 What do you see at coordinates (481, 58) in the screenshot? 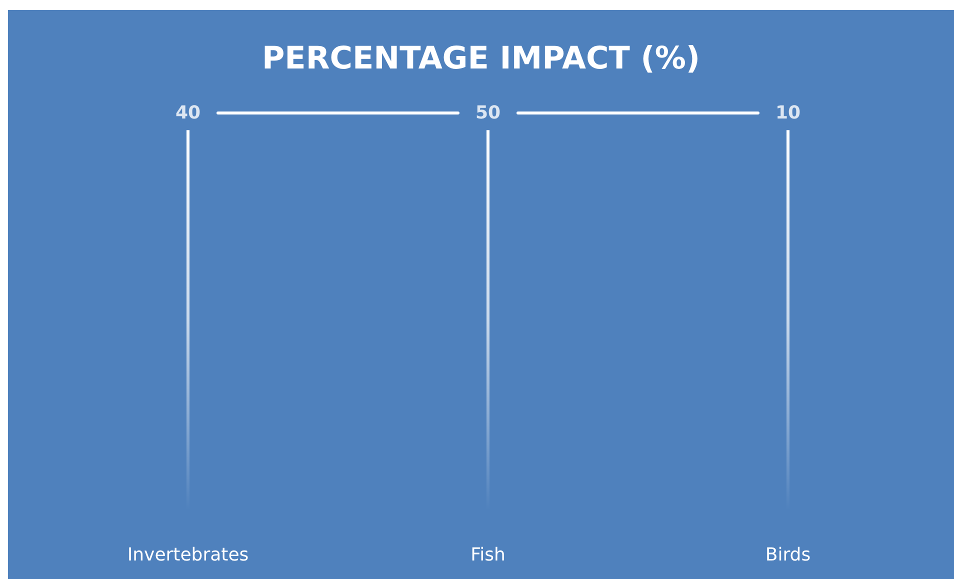
I see `text: PERCENTAGE IMPACT (%)` at bounding box center [481, 58].